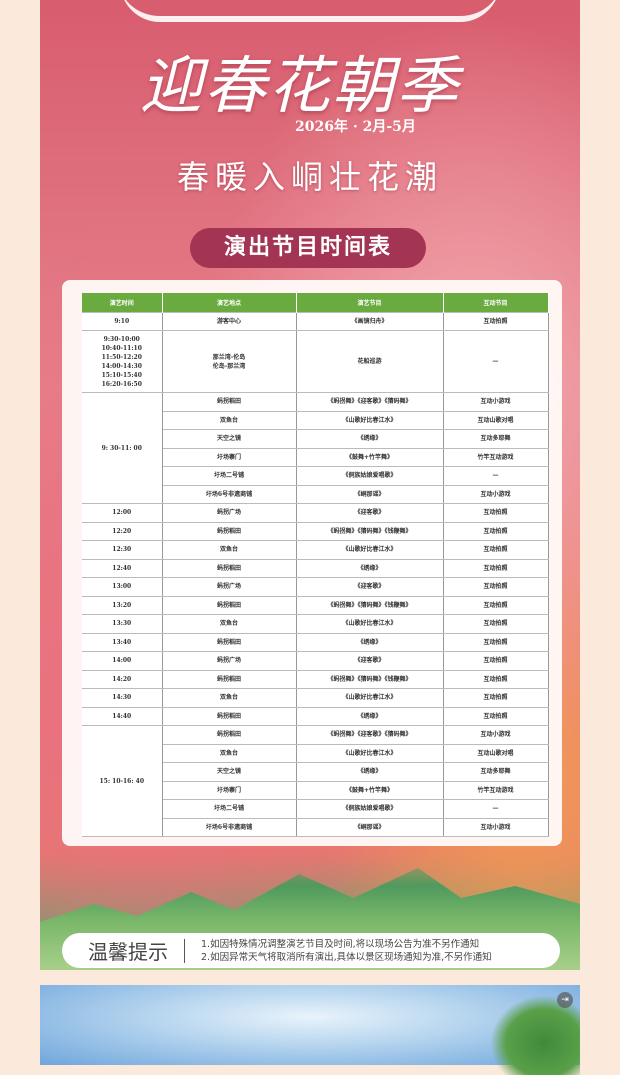 The height and width of the screenshot is (1075, 620). Describe the element at coordinates (315, 568) in the screenshot. I see `table-row: 12:40 蚂拐稻田 《绣缘》 互动拍照` at that location.